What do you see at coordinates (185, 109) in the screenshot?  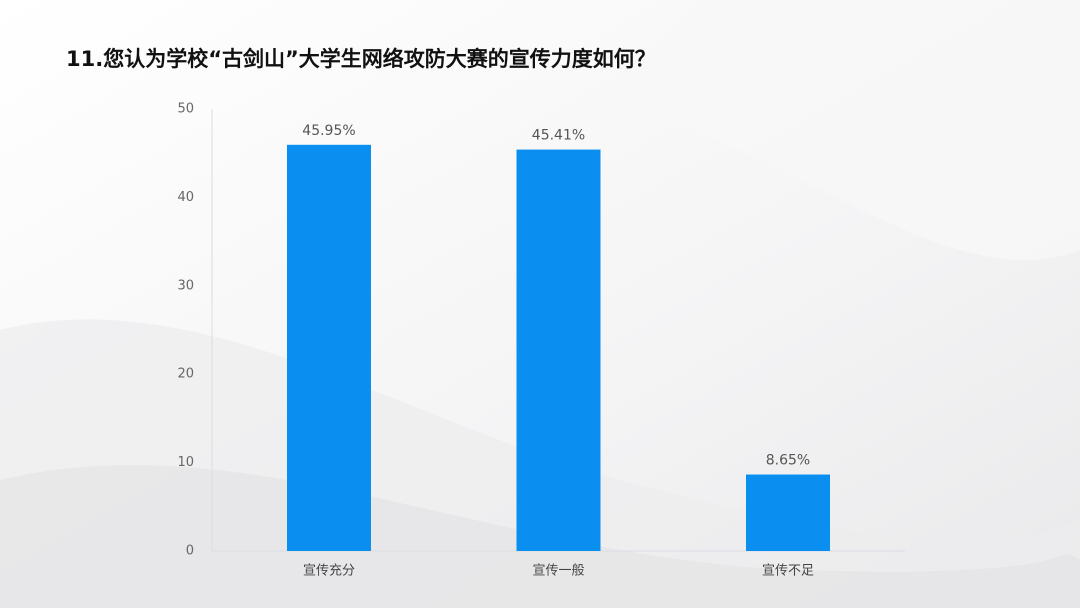 I see `y-tick-label: 50` at bounding box center [185, 109].